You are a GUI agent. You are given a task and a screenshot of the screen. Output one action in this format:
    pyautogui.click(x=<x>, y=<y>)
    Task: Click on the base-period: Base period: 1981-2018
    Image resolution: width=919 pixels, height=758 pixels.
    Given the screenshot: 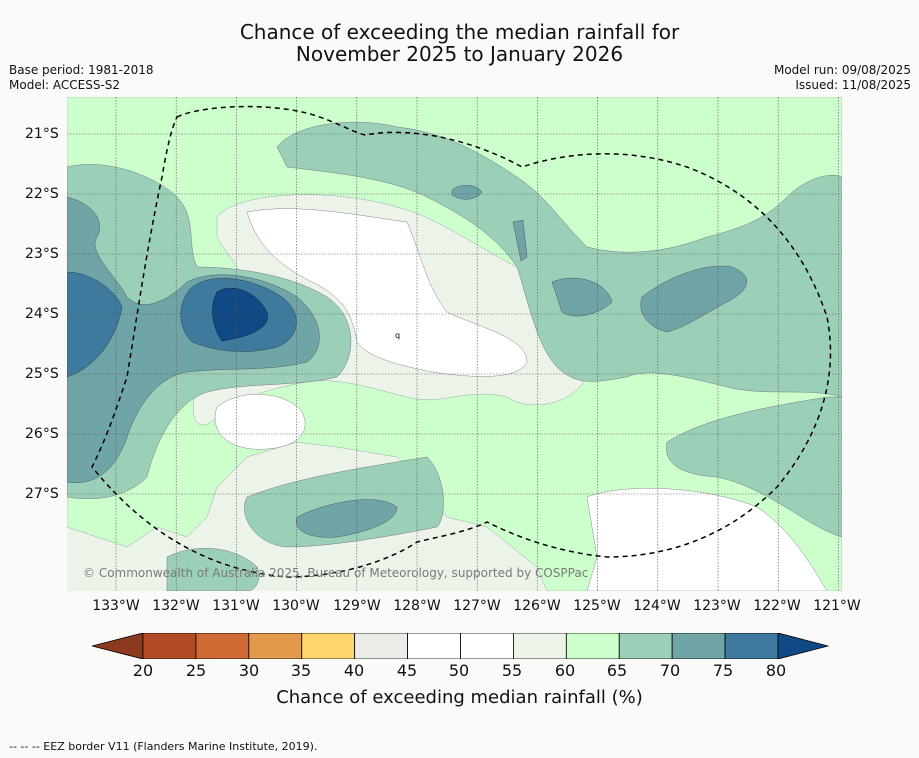 What is the action you would take?
    pyautogui.click(x=81, y=70)
    